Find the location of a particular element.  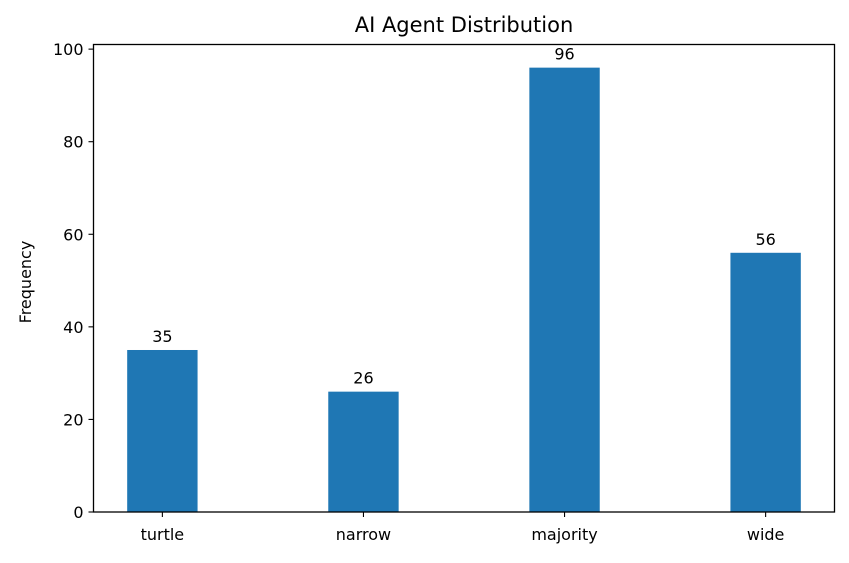

y-axis-ticks: 0 20 40 60 80 100 is located at coordinates (73, 281).